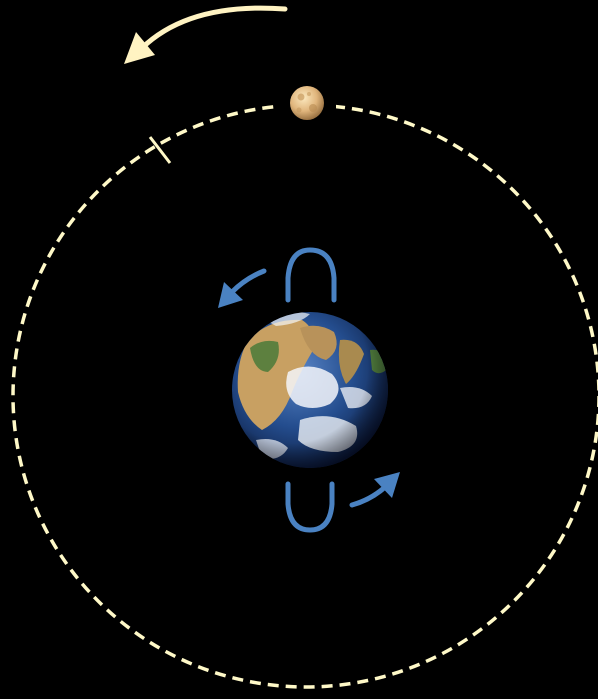  I want to click on orbit-tick-mark, so click(160, 150).